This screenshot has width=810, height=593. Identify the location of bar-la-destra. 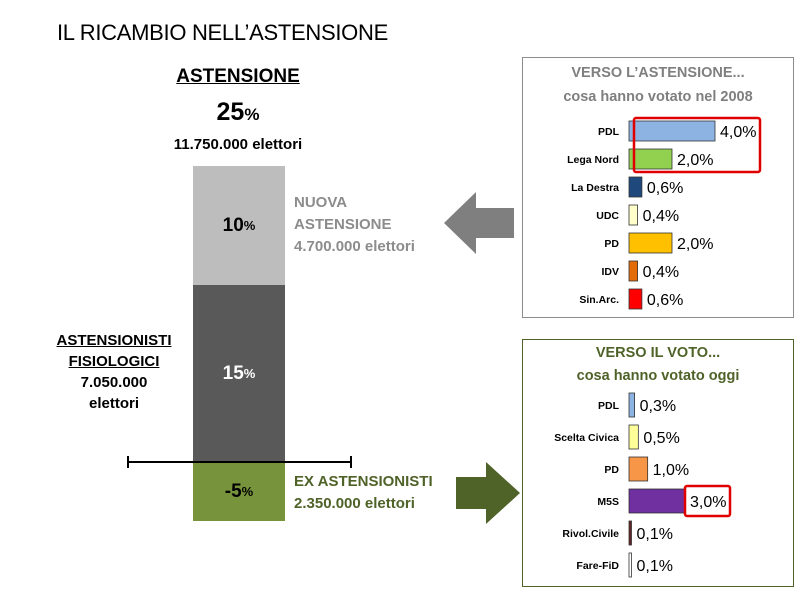
(635, 187).